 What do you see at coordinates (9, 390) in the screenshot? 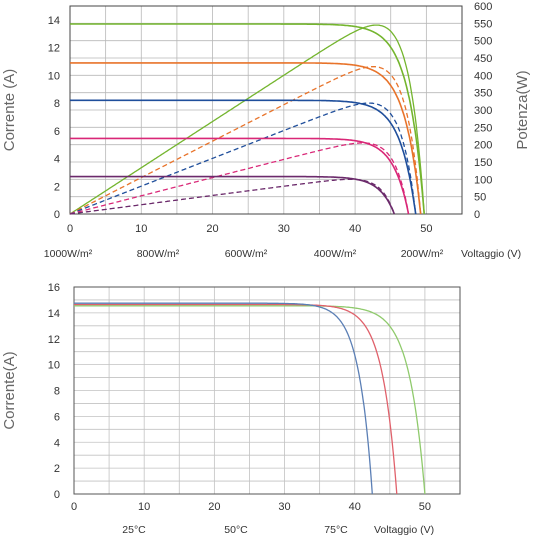
I see `y-axis-title: Corrente(A)` at bounding box center [9, 390].